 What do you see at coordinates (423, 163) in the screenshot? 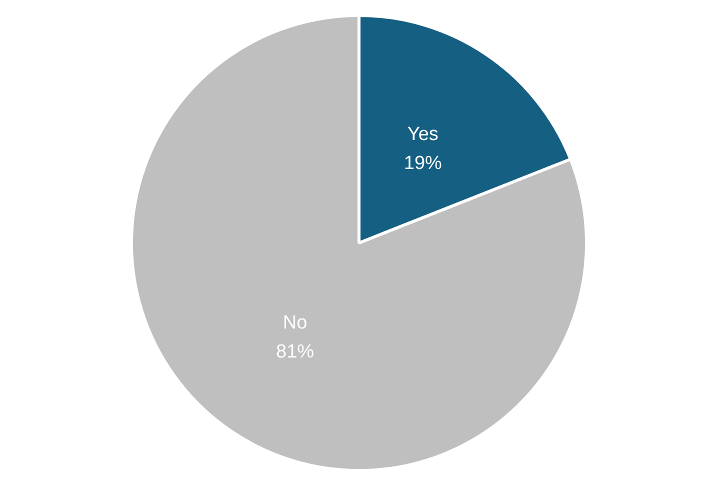
I see `data-label: 19%` at bounding box center [423, 163].